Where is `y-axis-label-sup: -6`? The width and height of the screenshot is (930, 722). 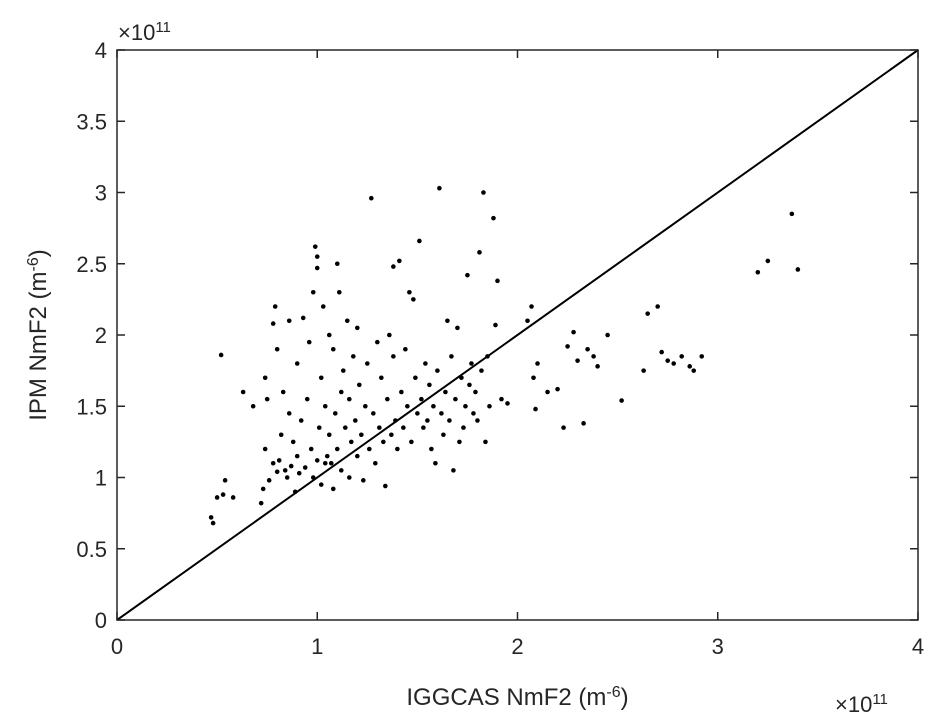 y-axis-label-sup: -6 is located at coordinates (33, 264).